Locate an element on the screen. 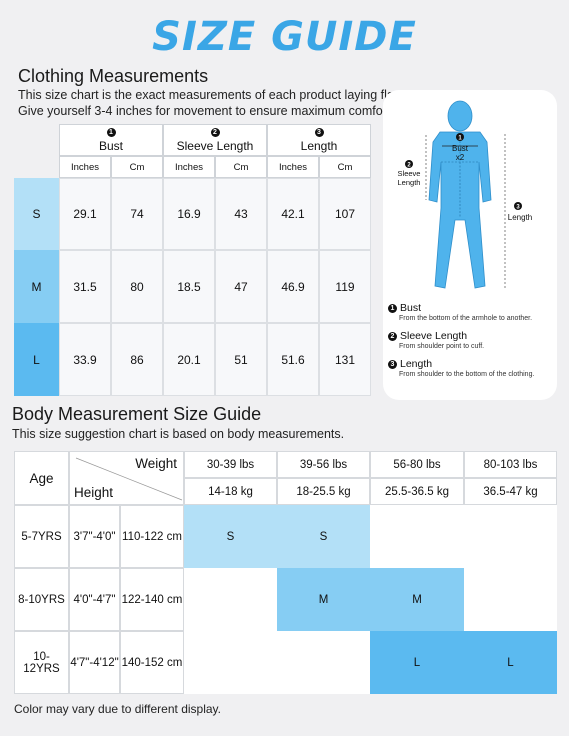 The width and height of the screenshot is (569, 736). col-group-length: 3 Length is located at coordinates (319, 140).